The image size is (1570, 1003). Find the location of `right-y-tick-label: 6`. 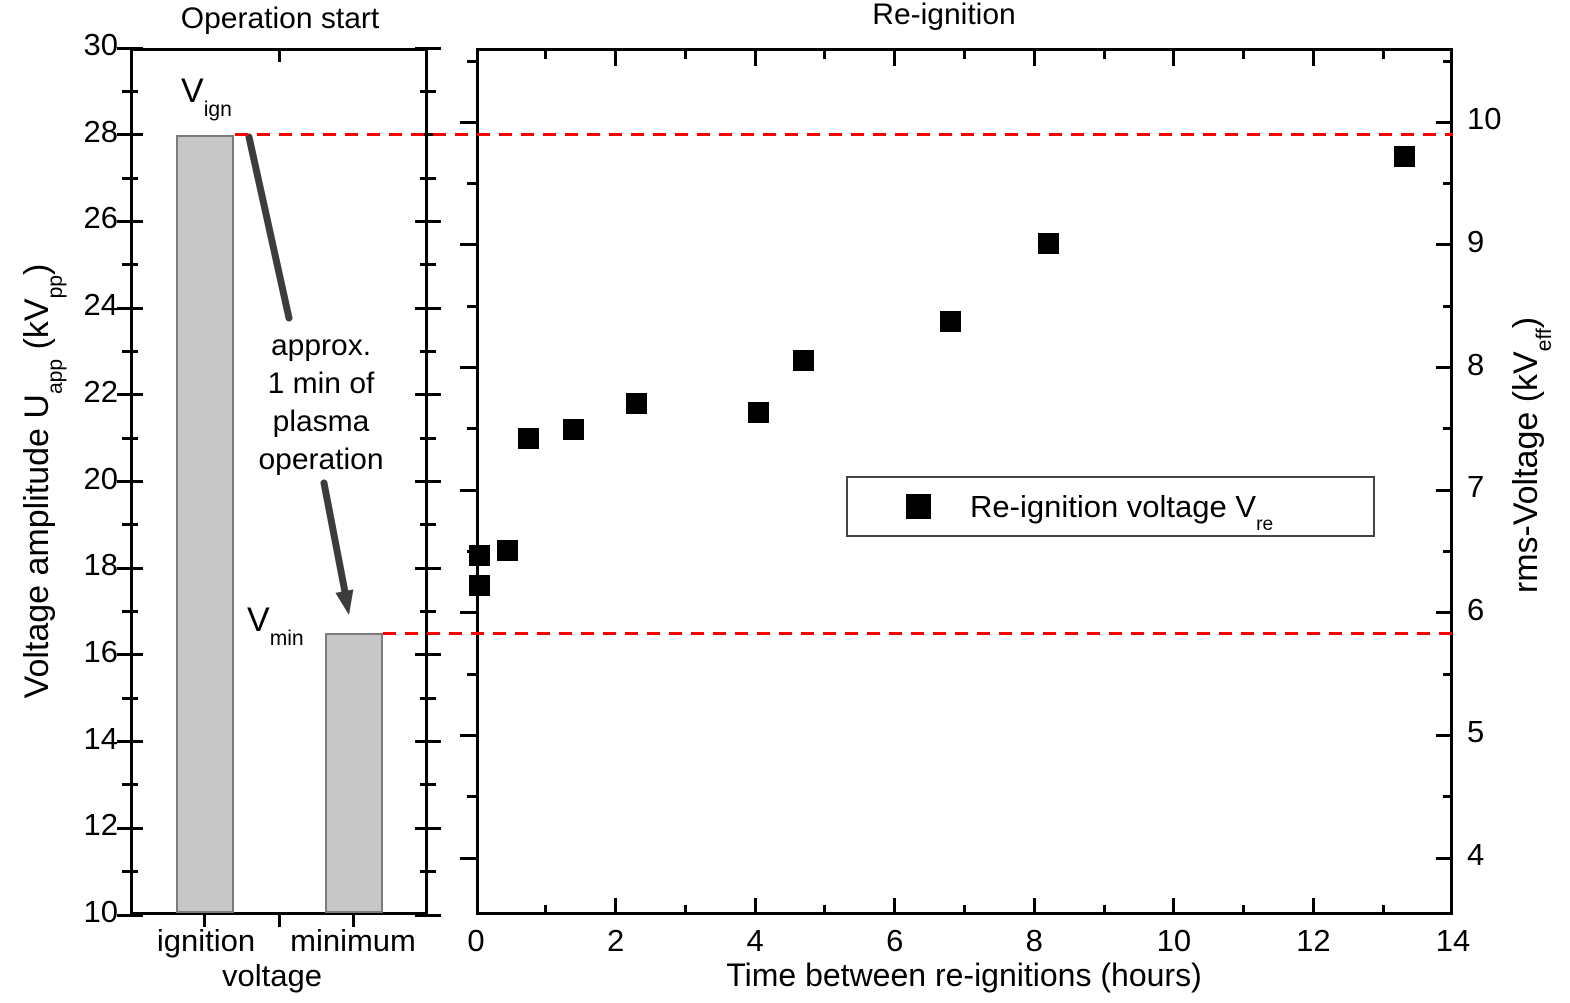

right-y-tick-label: 6 is located at coordinates (1476, 609).